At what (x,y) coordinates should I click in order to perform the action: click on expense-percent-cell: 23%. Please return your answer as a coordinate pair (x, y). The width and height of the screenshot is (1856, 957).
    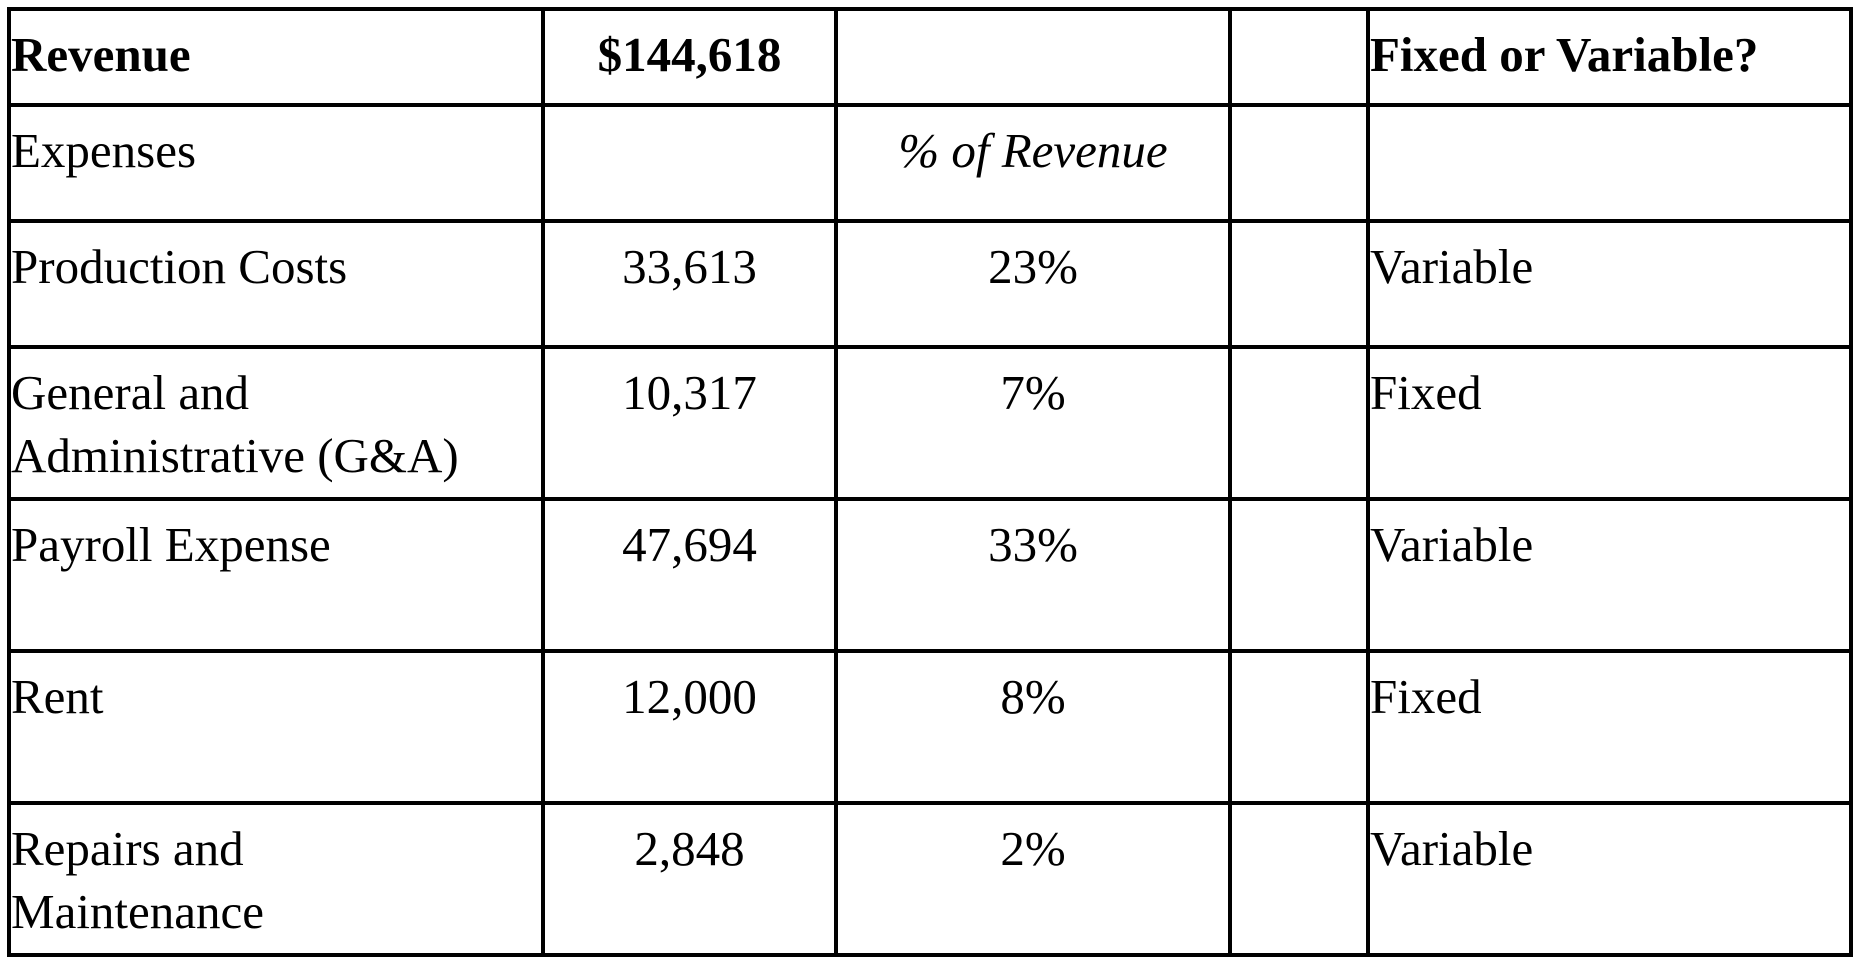
    Looking at the image, I should click on (1033, 284).